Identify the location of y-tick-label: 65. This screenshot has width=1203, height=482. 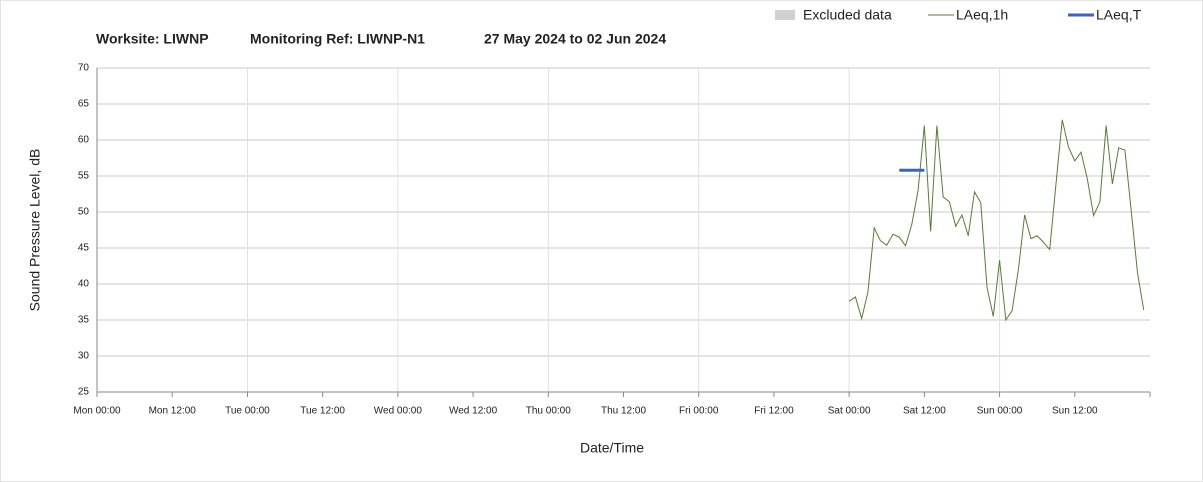
(84, 104).